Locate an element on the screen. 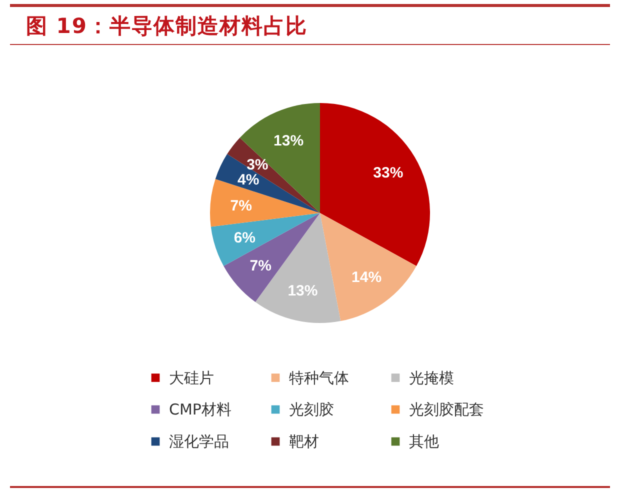 The height and width of the screenshot is (490, 640). data-label: 14% is located at coordinates (367, 277).